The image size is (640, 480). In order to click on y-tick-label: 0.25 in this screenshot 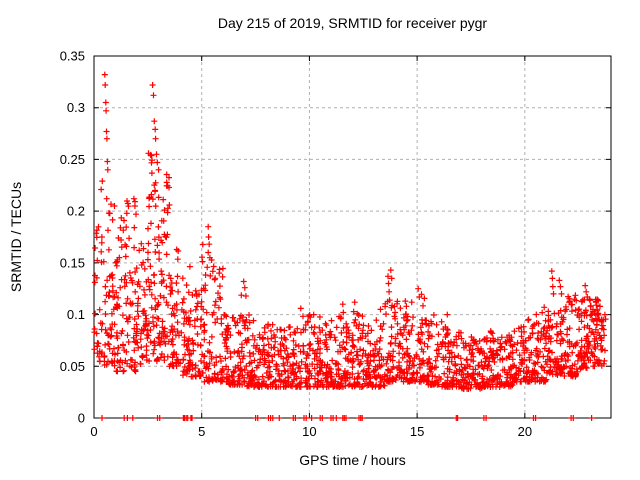, I will do `click(72, 159)`.